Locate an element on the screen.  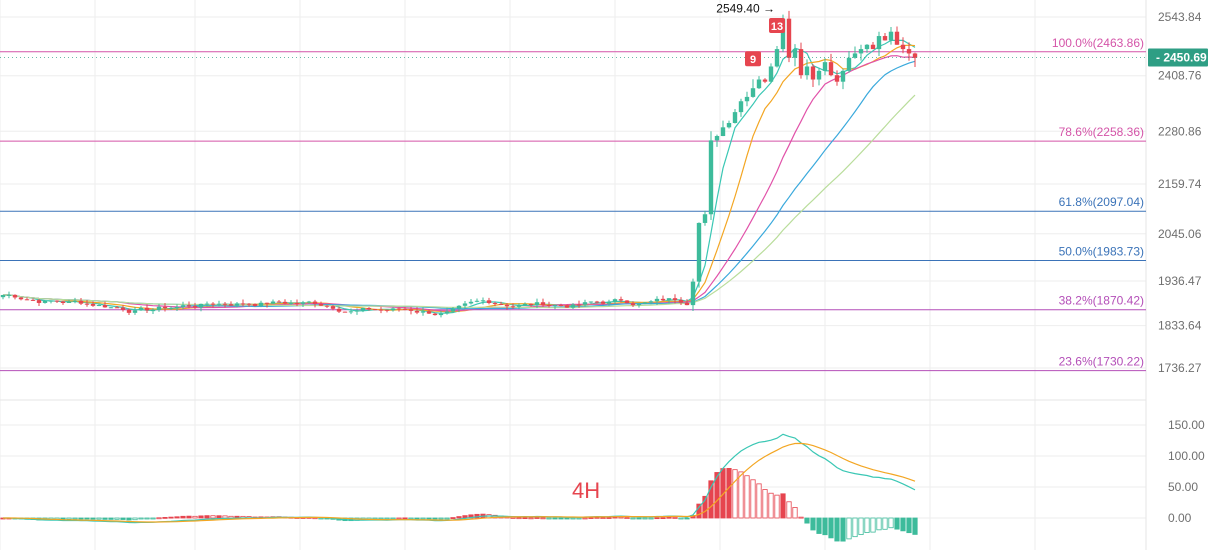
fib-level-label: 50.0%(1983.73) is located at coordinates (1101, 251).